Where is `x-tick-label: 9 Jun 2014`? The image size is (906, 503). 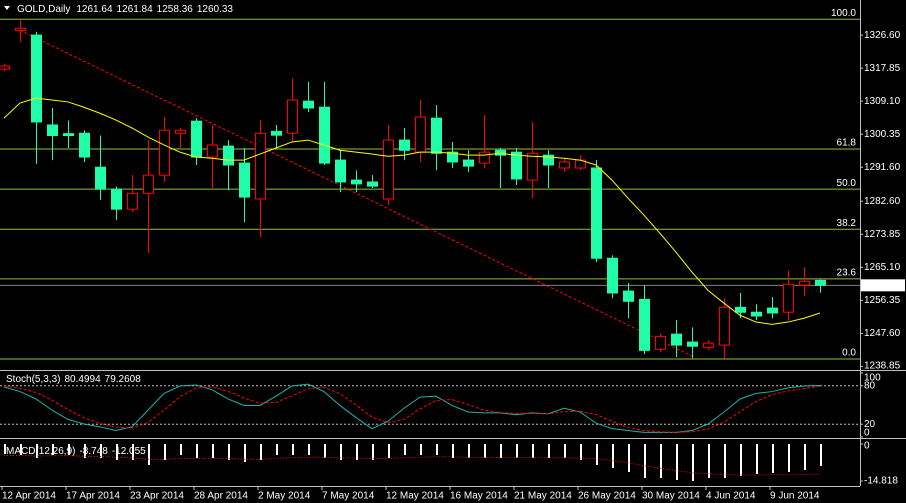 x-tick-label: 9 Jun 2014 is located at coordinates (795, 496).